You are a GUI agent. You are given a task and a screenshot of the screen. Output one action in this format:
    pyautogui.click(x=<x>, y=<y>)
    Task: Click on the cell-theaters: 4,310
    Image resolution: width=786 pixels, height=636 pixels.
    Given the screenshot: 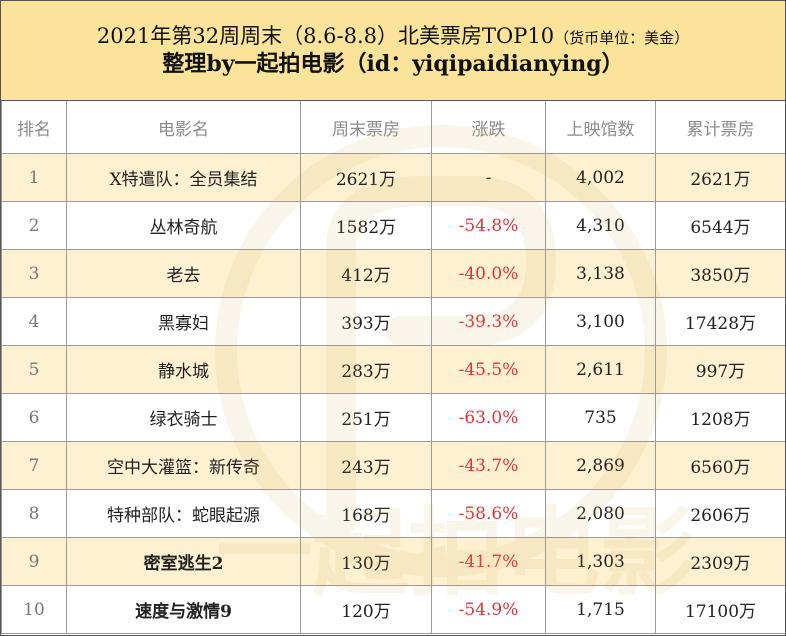 What is the action you would take?
    pyautogui.click(x=600, y=225)
    